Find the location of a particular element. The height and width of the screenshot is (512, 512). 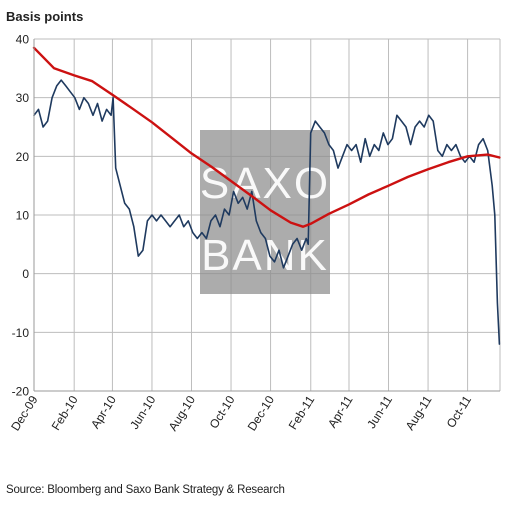

x-tick-label: Feb-11 is located at coordinates (302, 412).